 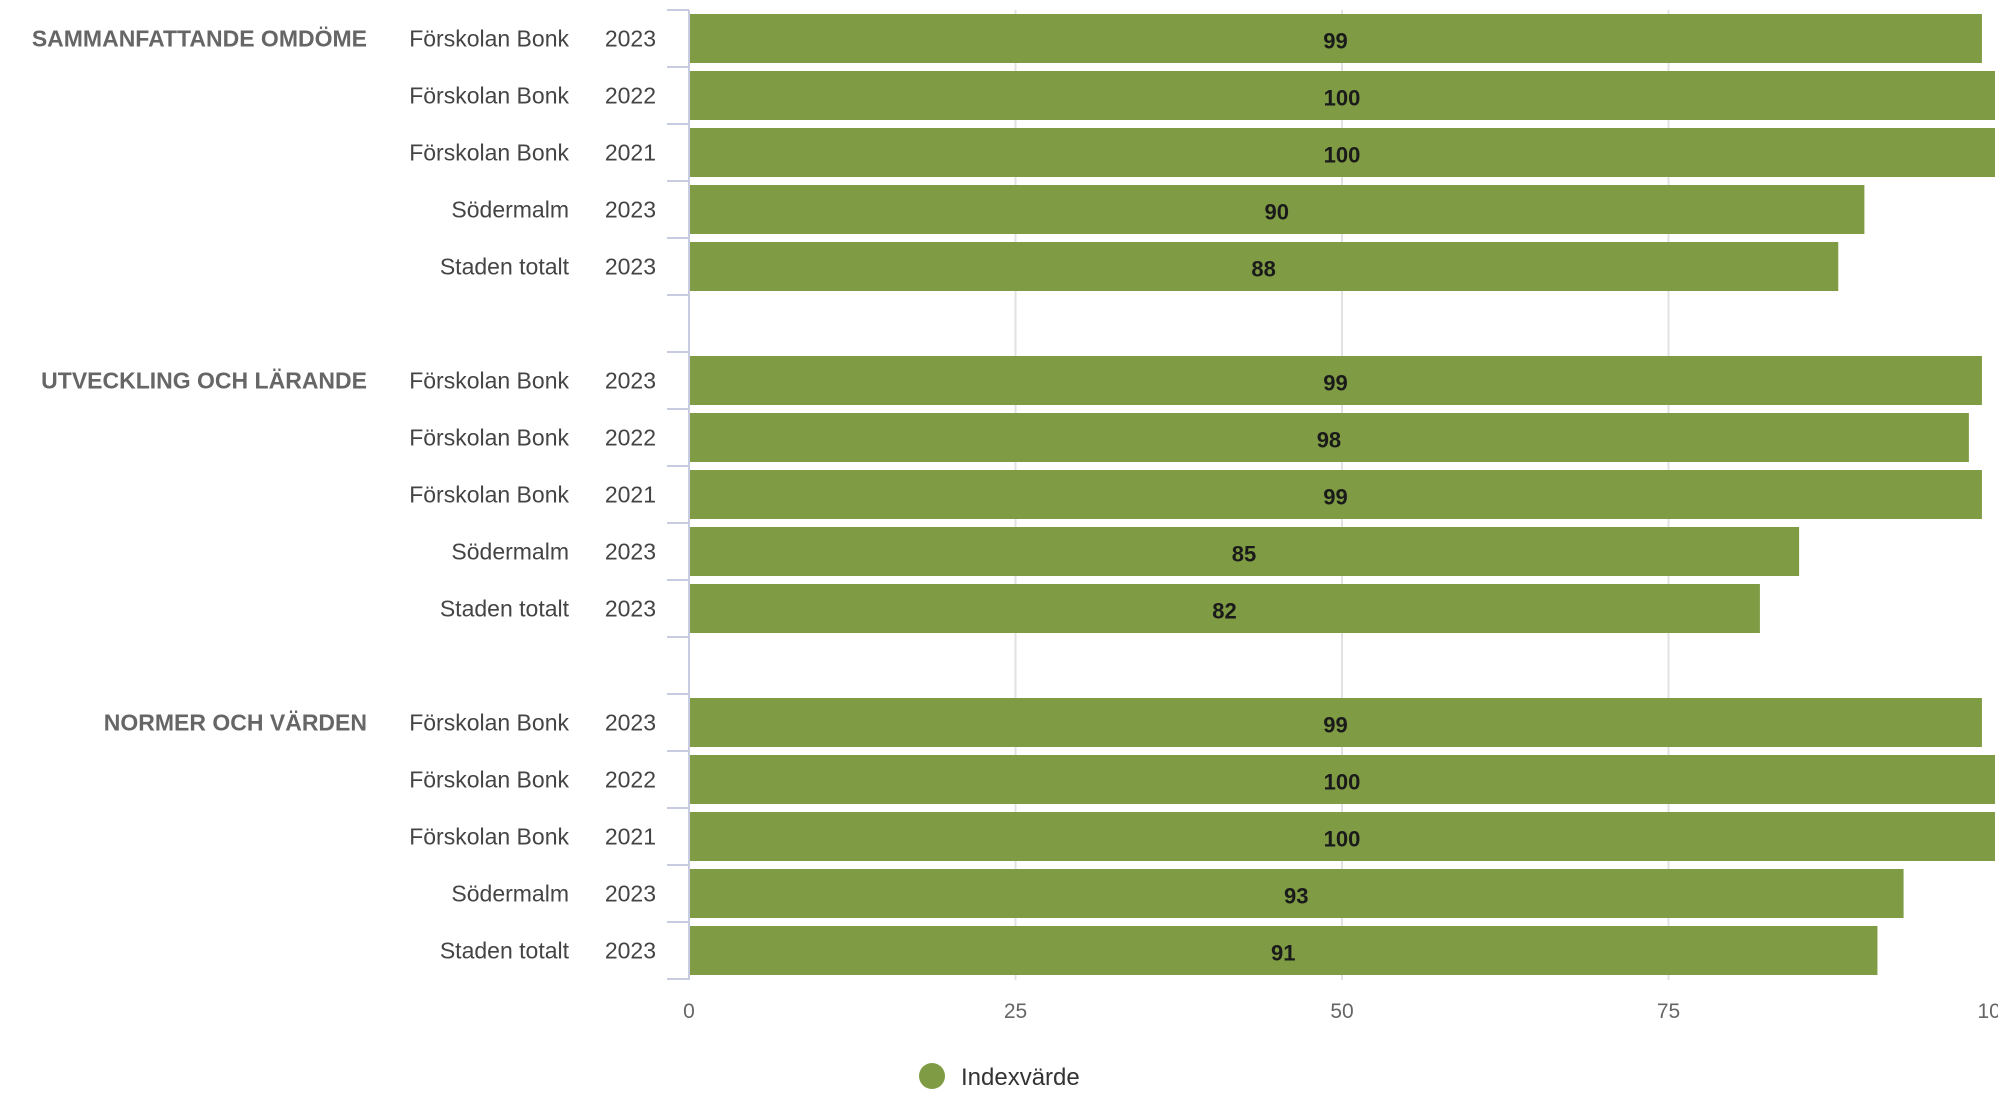 I want to click on bar-value-label: 82, so click(x=1224, y=611).